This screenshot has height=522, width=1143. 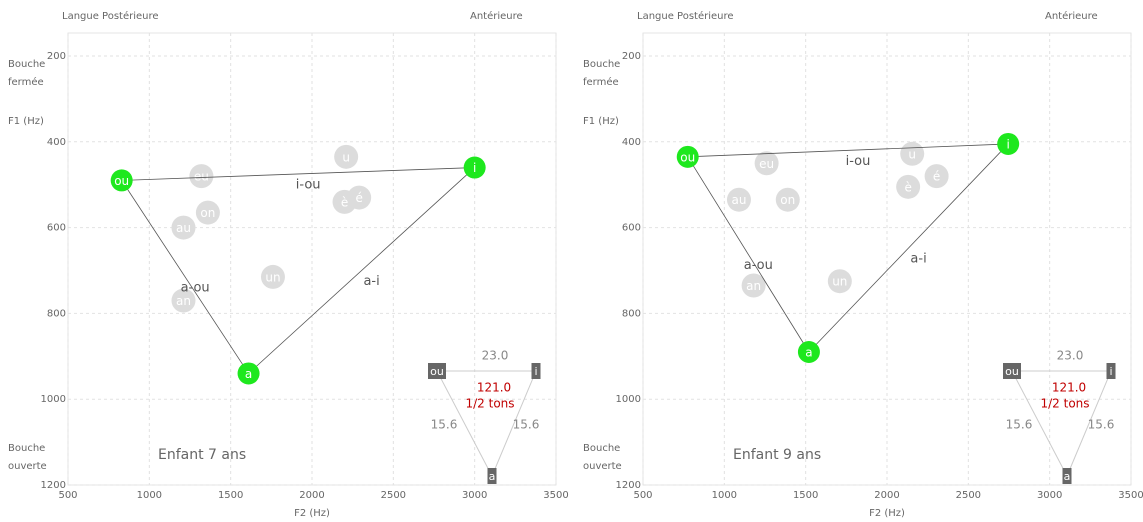 What do you see at coordinates (26, 448) in the screenshot?
I see `y-bottom-note: Bouche` at bounding box center [26, 448].